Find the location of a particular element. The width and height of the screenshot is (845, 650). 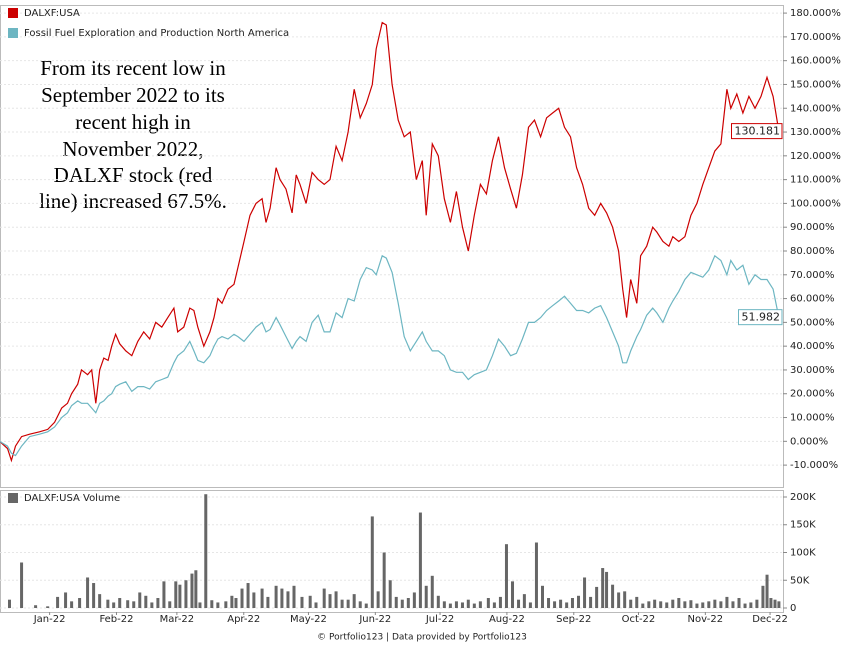

y-tick-label: -10.000% is located at coordinates (814, 465).